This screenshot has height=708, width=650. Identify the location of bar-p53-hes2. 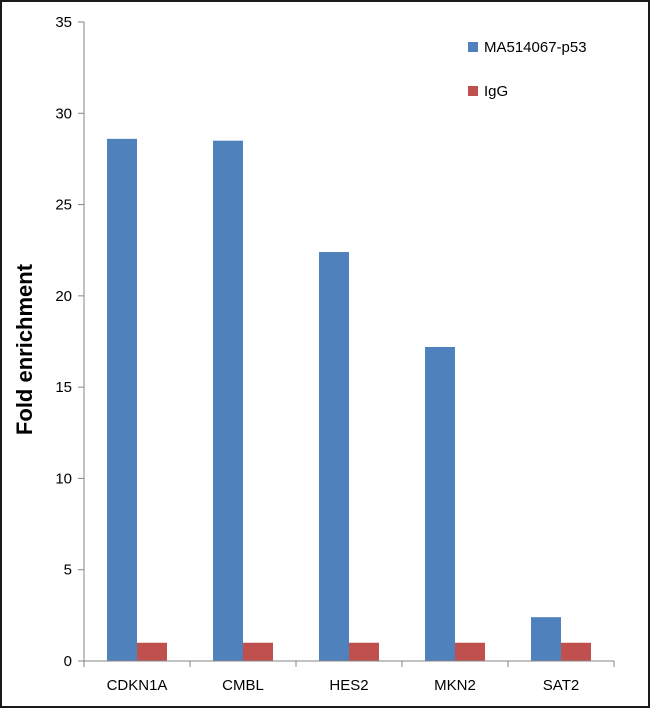
(334, 457).